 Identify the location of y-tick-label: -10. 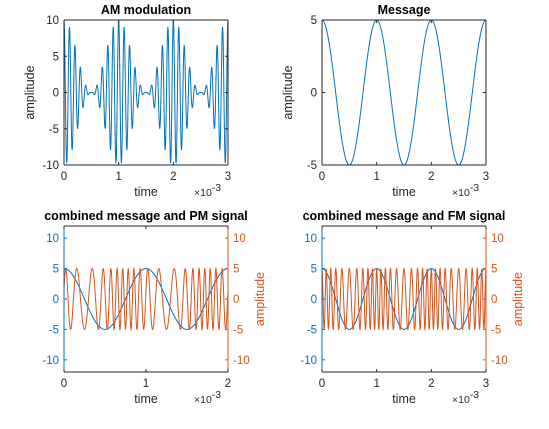
(50, 166).